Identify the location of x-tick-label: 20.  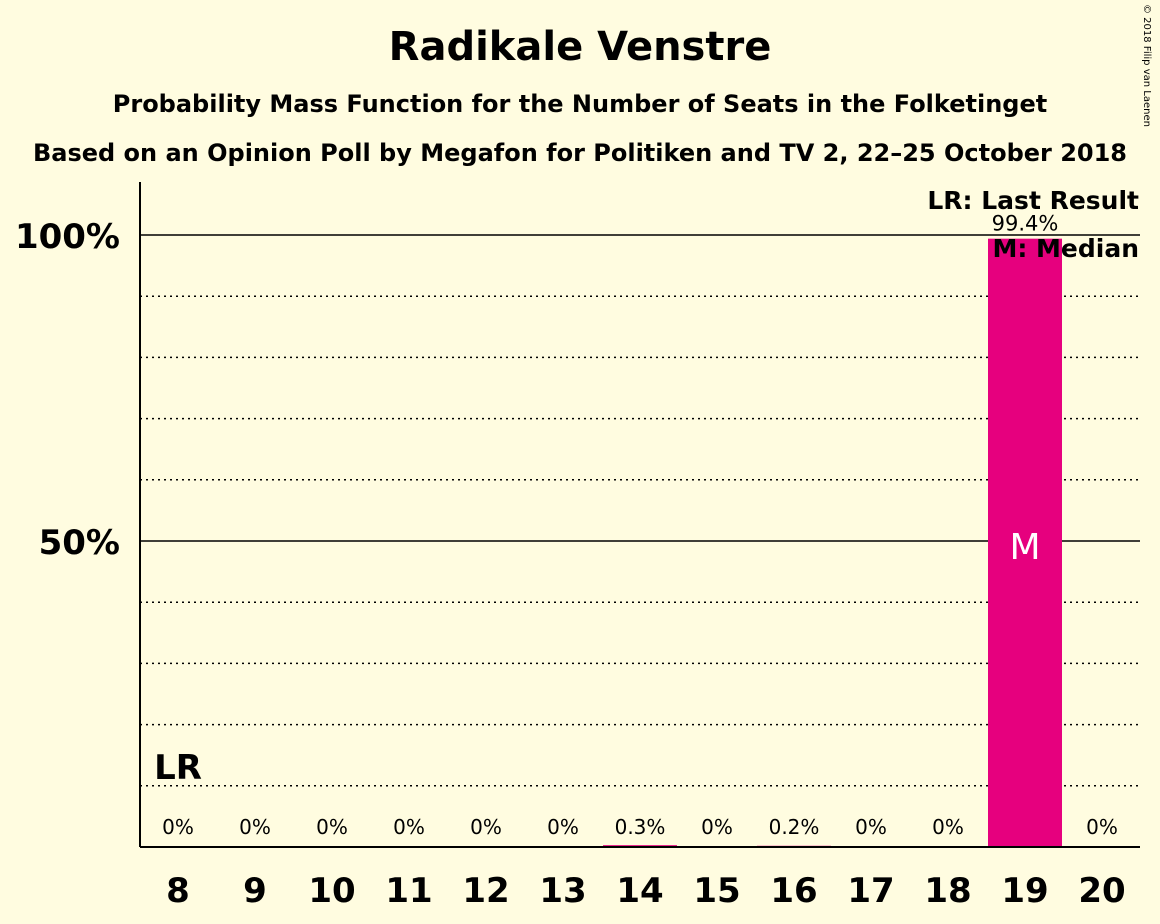
(1101, 891).